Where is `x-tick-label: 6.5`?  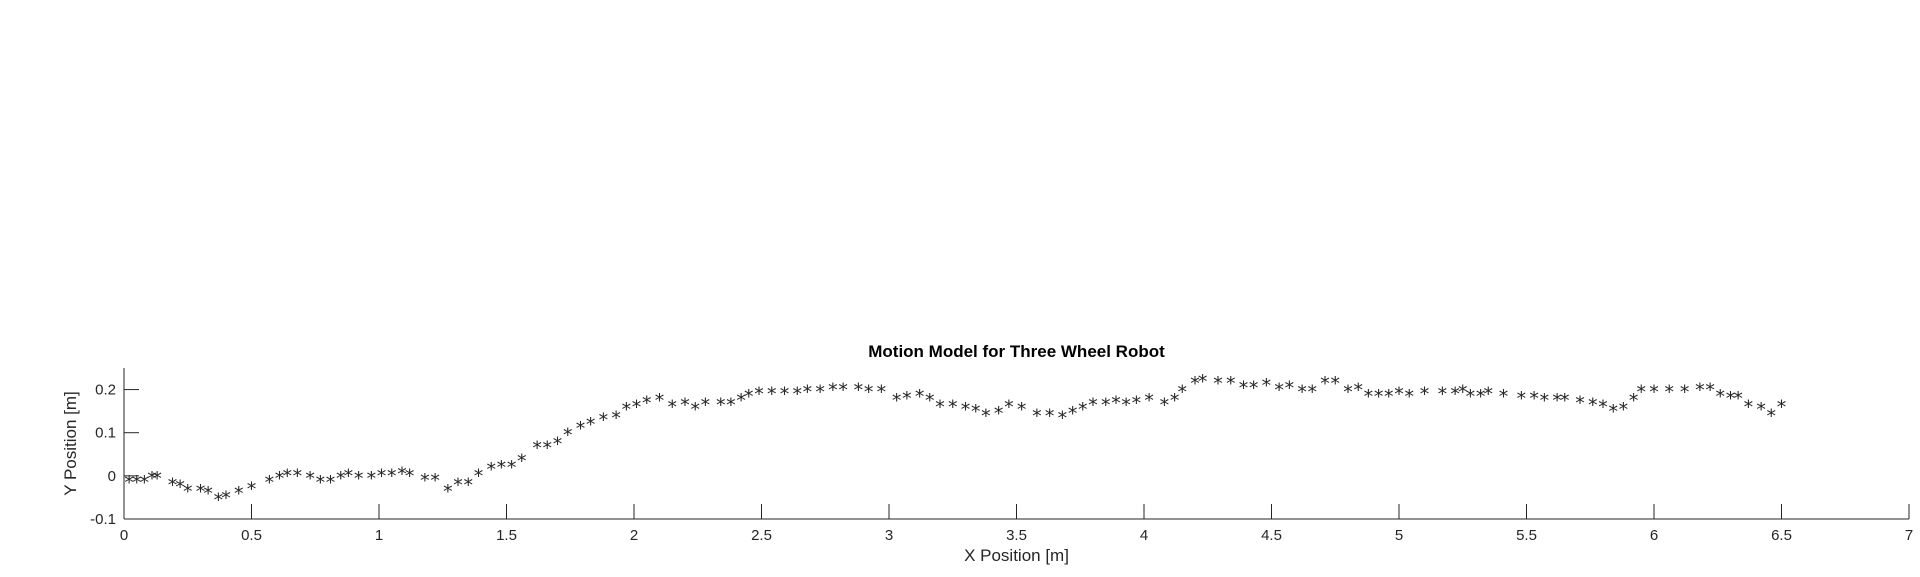
x-tick-label: 6.5 is located at coordinates (1781, 535).